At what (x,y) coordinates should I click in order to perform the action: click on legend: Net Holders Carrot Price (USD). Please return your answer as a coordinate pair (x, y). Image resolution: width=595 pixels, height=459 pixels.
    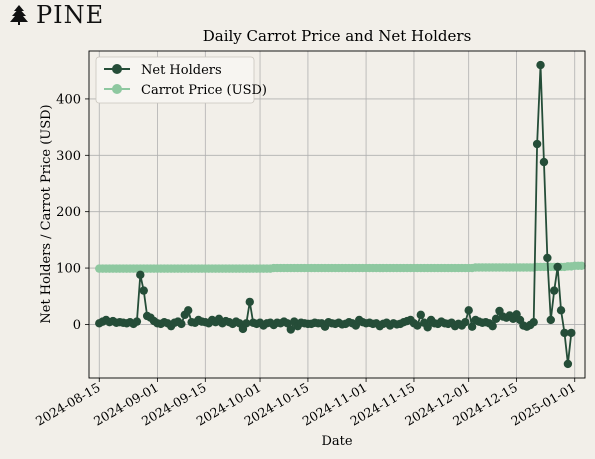
    Looking at the image, I should click on (181, 80).